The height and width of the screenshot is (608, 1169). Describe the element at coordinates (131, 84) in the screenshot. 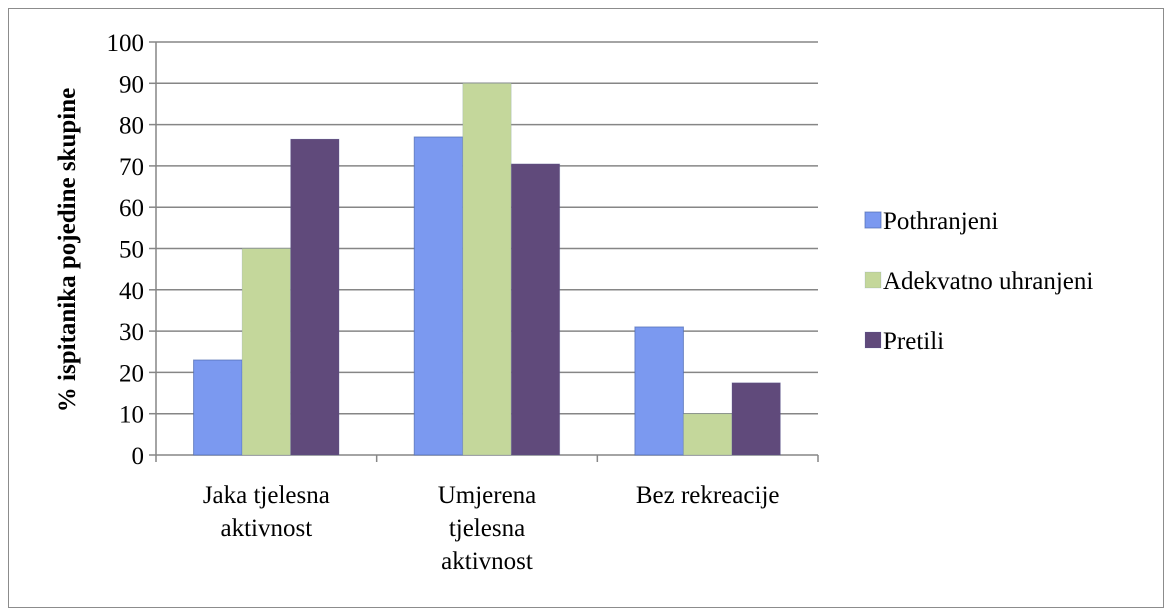

I see `y-tick-label: 90` at that location.